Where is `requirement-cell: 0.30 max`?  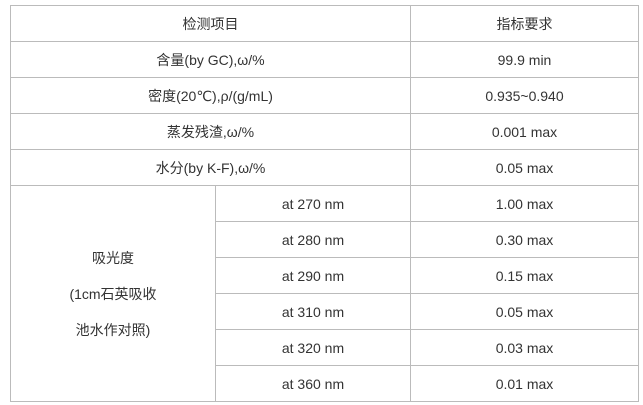
requirement-cell: 0.30 max is located at coordinates (524, 239).